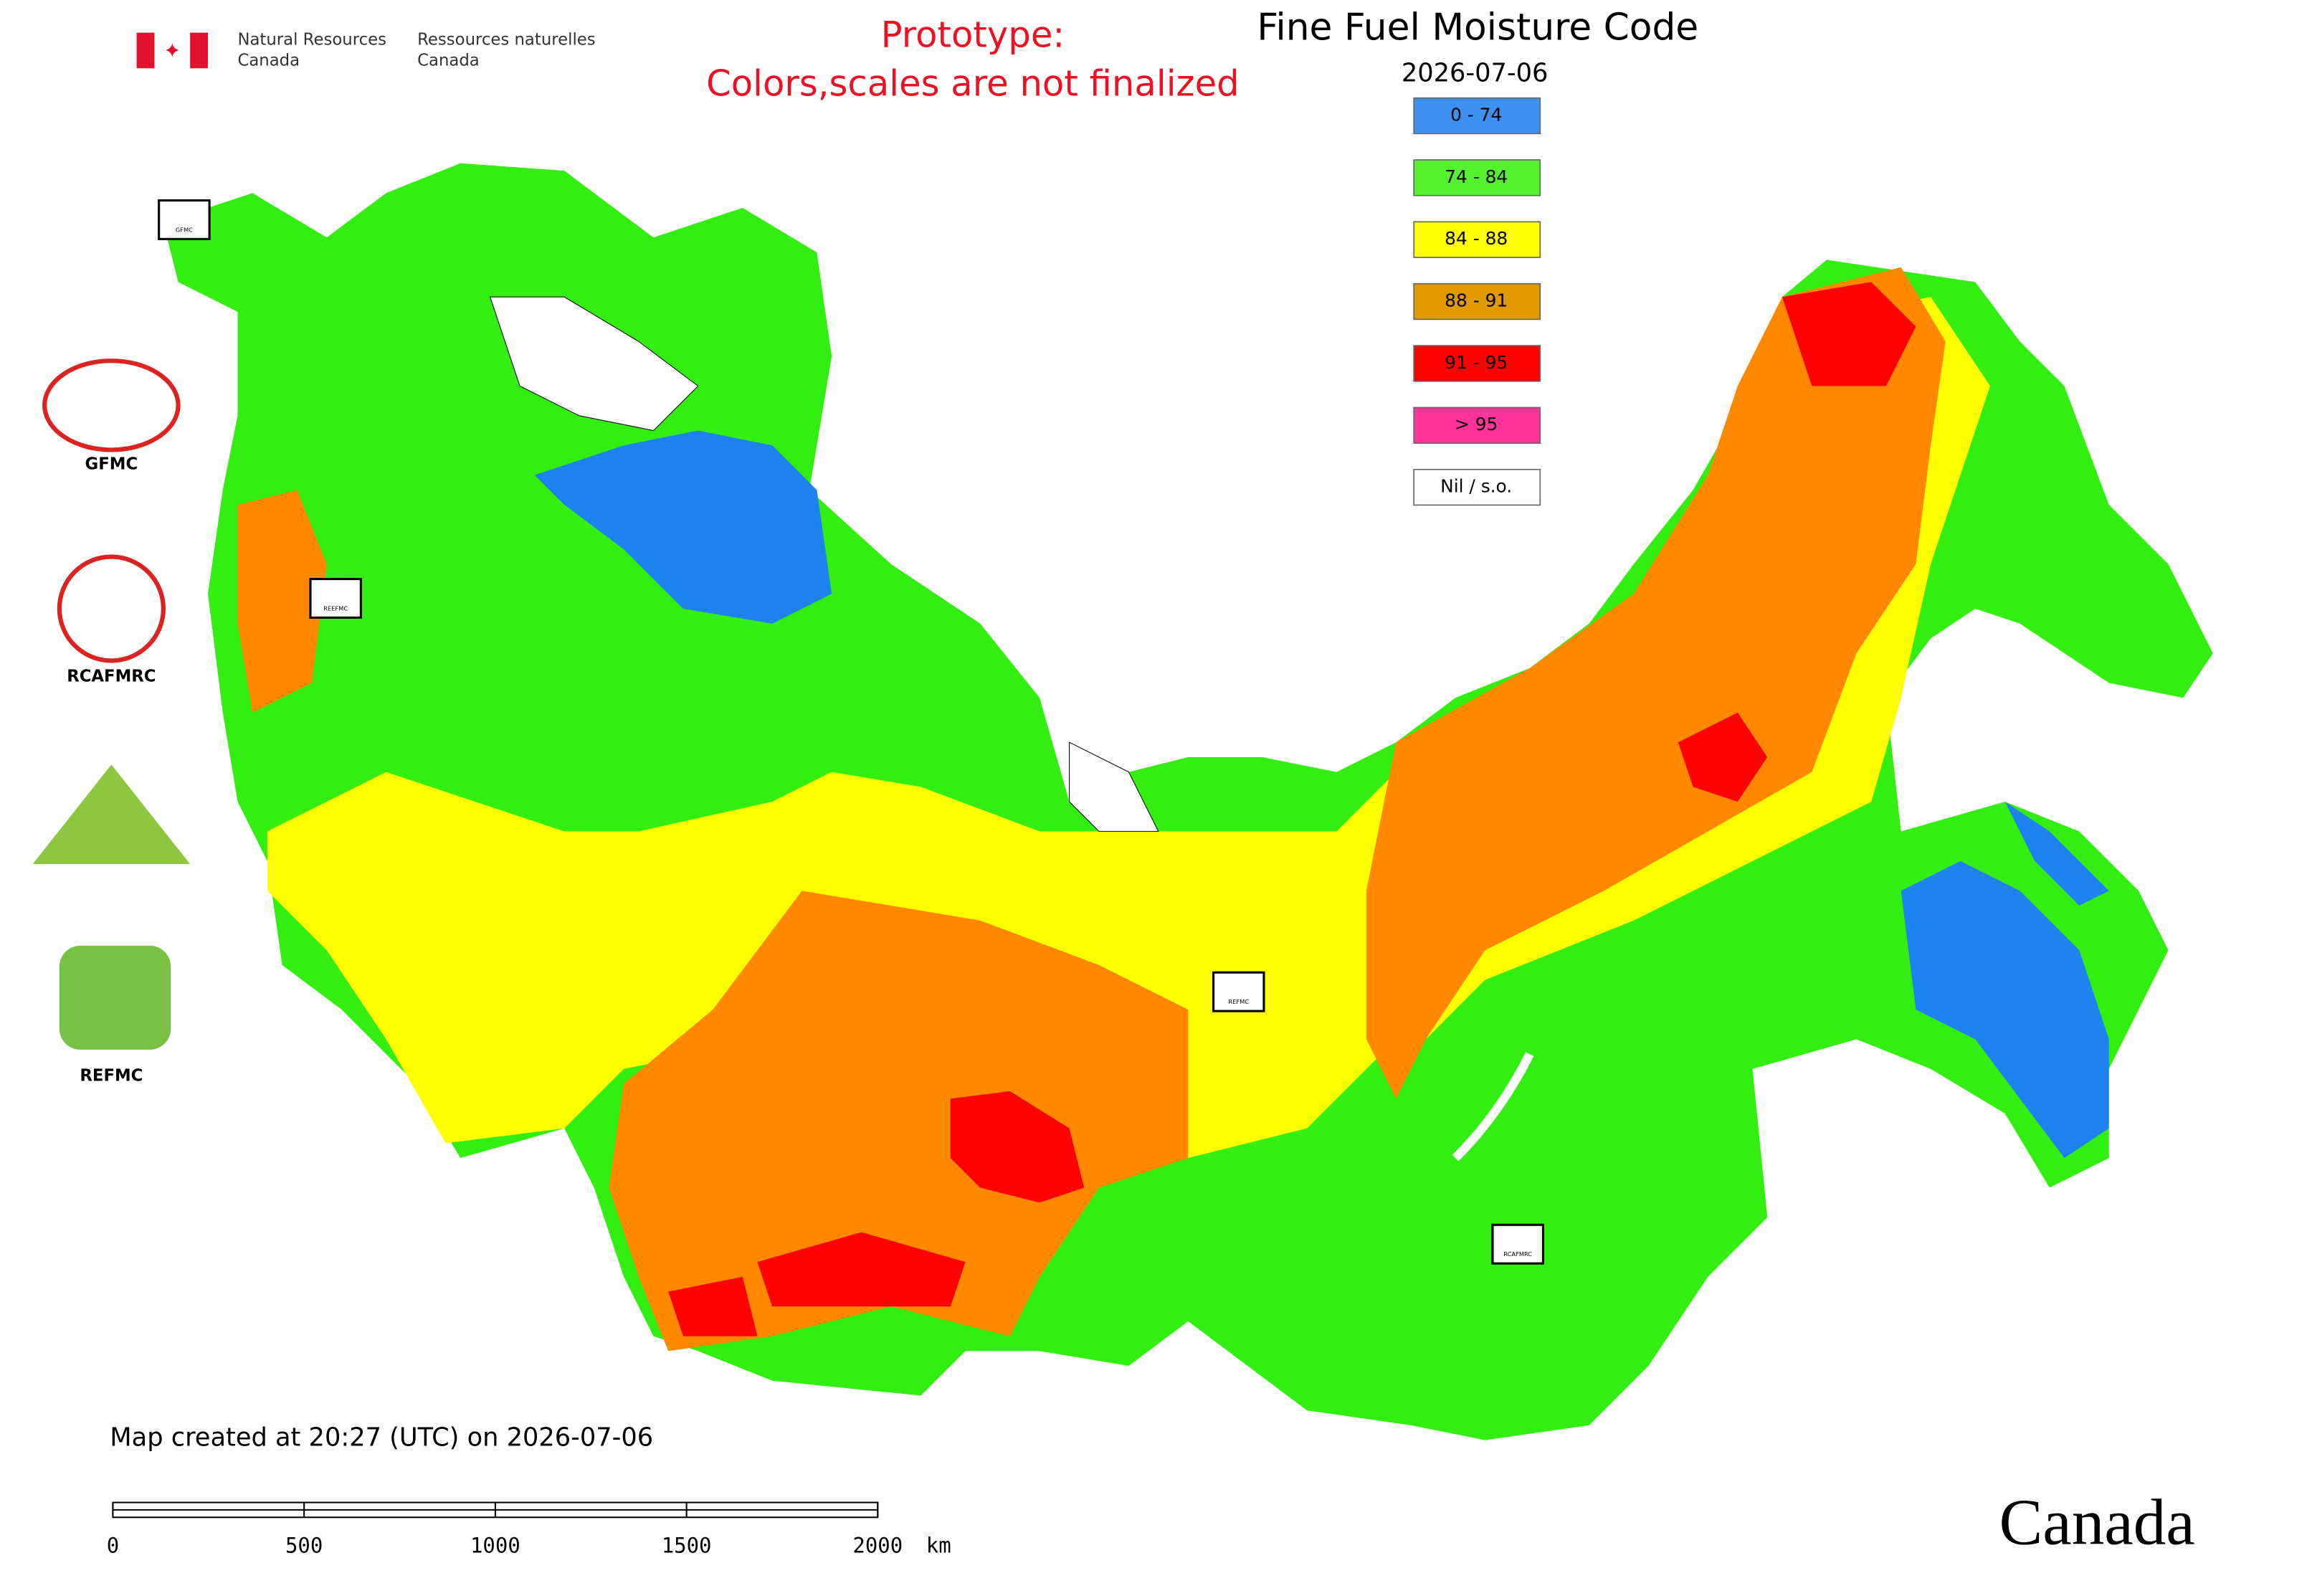  What do you see at coordinates (1493, 1107) in the screenshot?
I see `lake` at bounding box center [1493, 1107].